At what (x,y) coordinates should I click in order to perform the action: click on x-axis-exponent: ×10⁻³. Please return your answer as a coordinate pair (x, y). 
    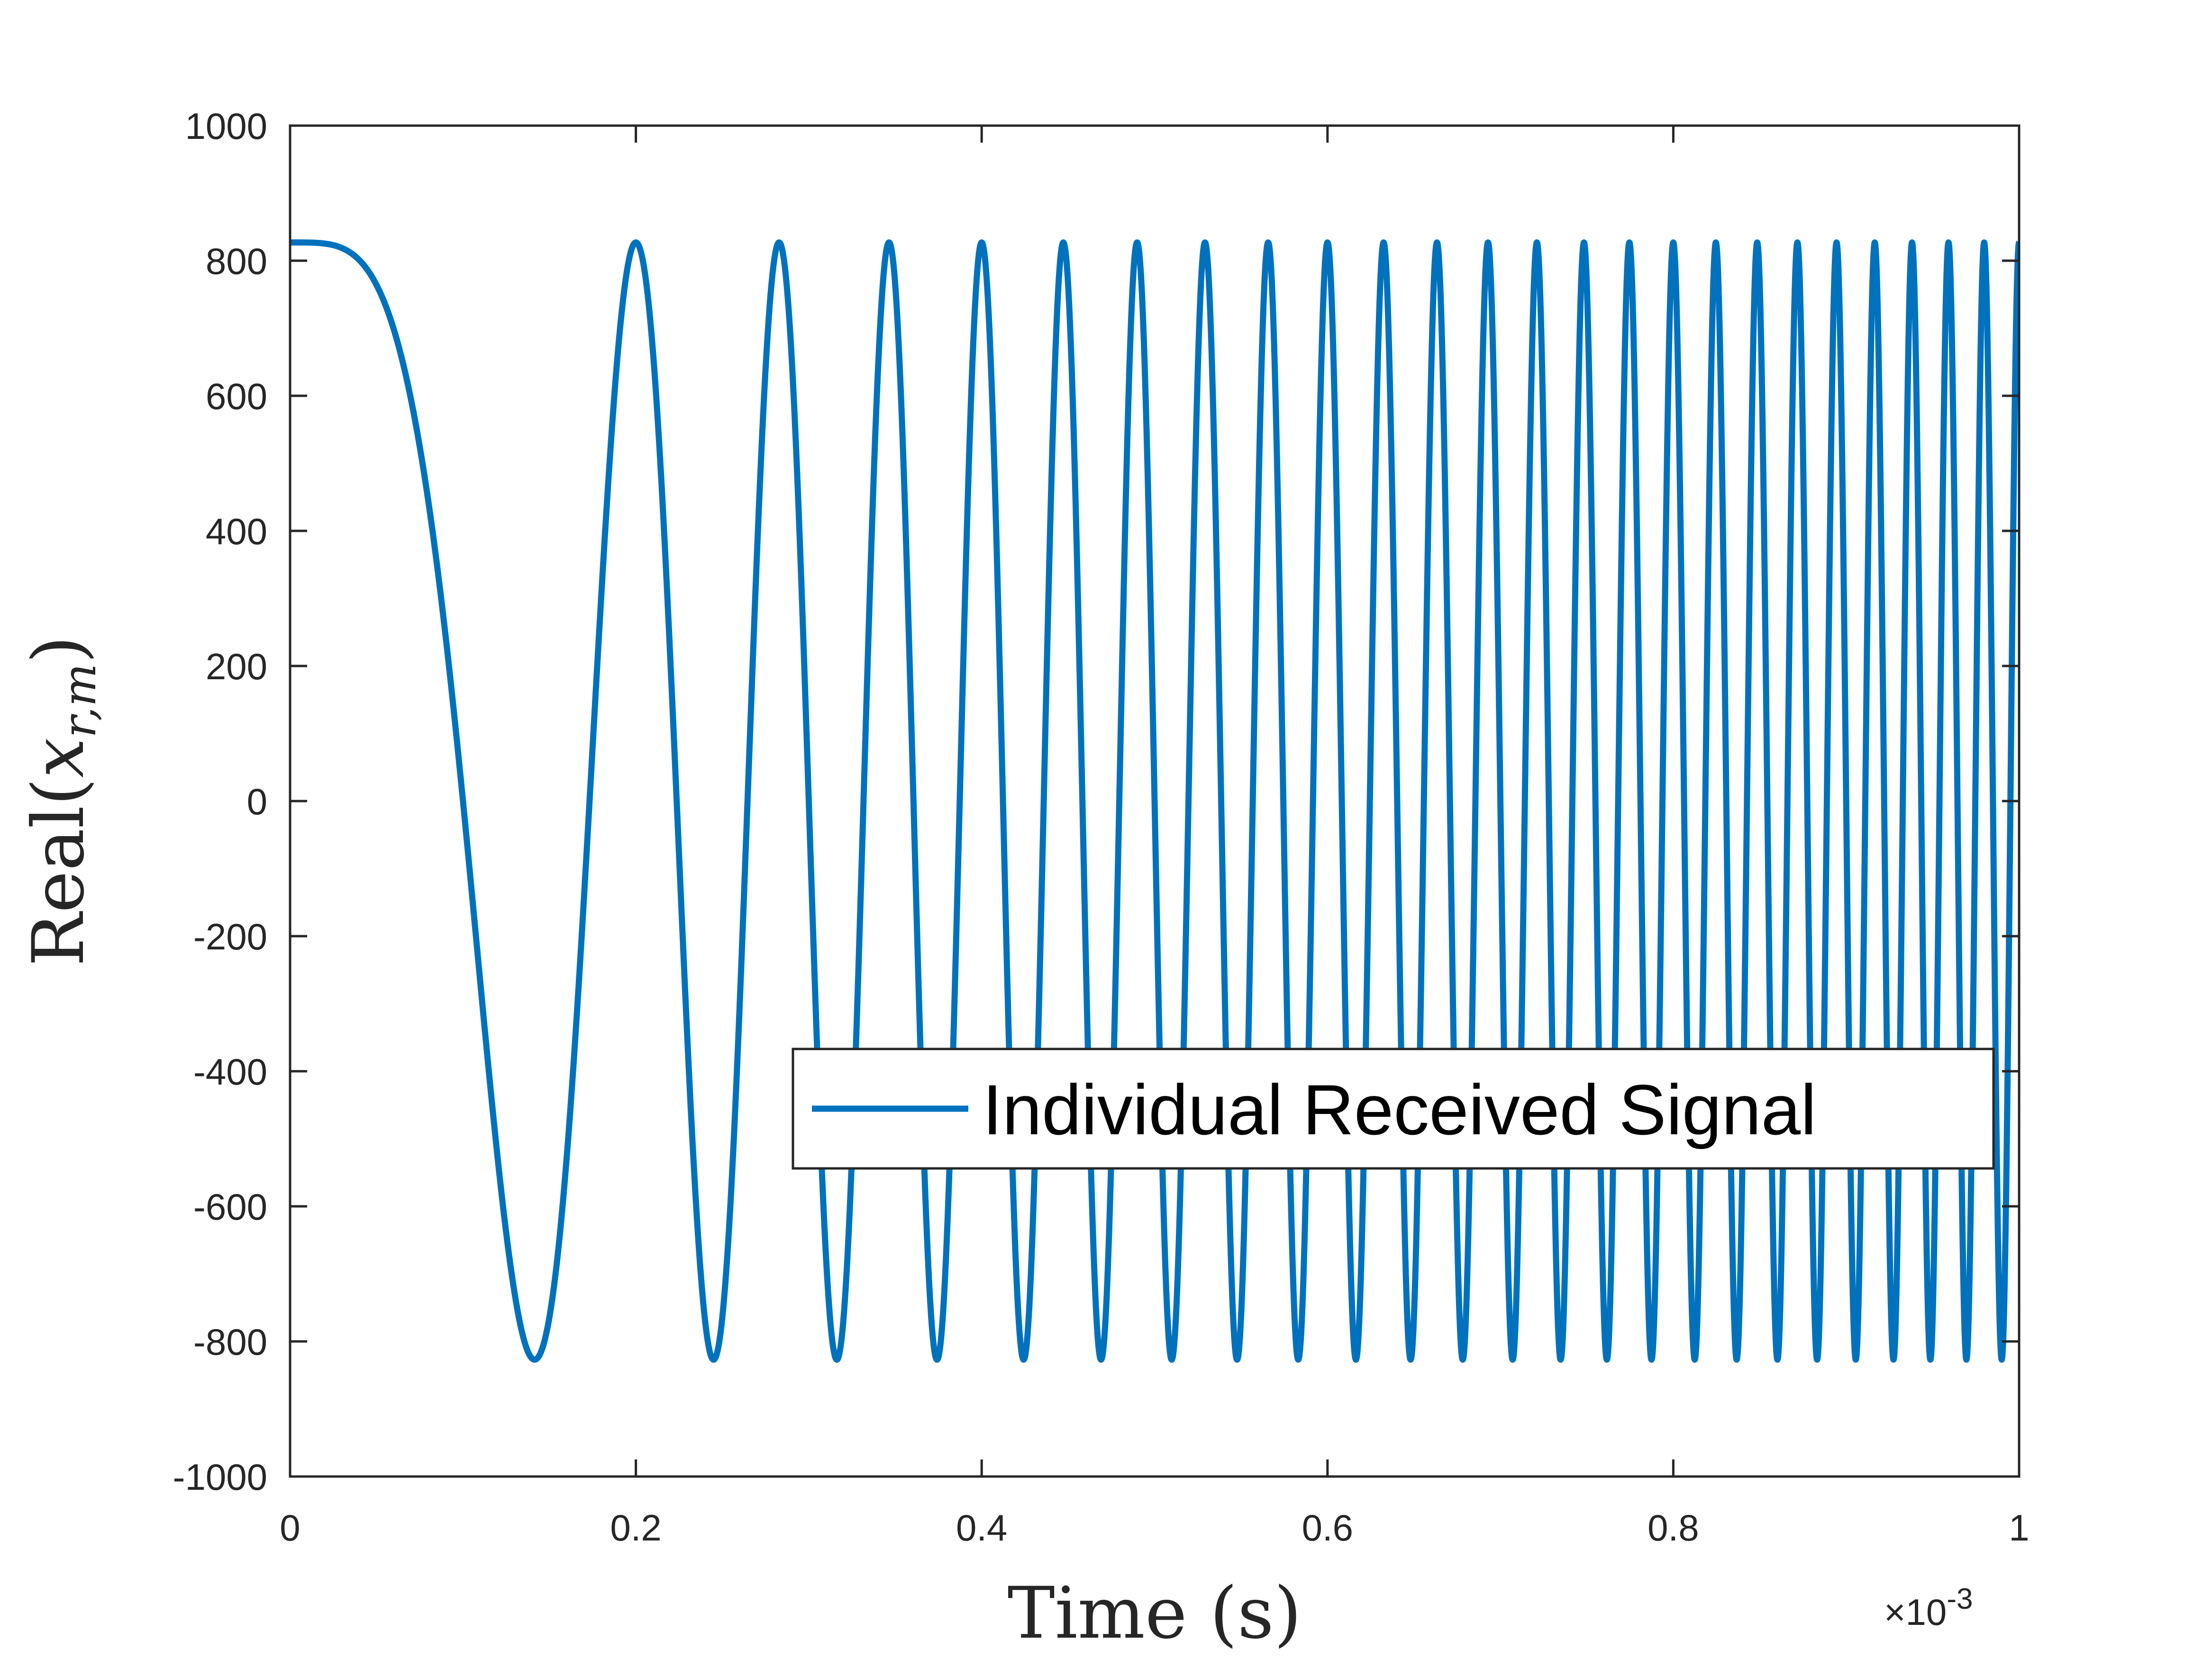
    Looking at the image, I should click on (1928, 1608).